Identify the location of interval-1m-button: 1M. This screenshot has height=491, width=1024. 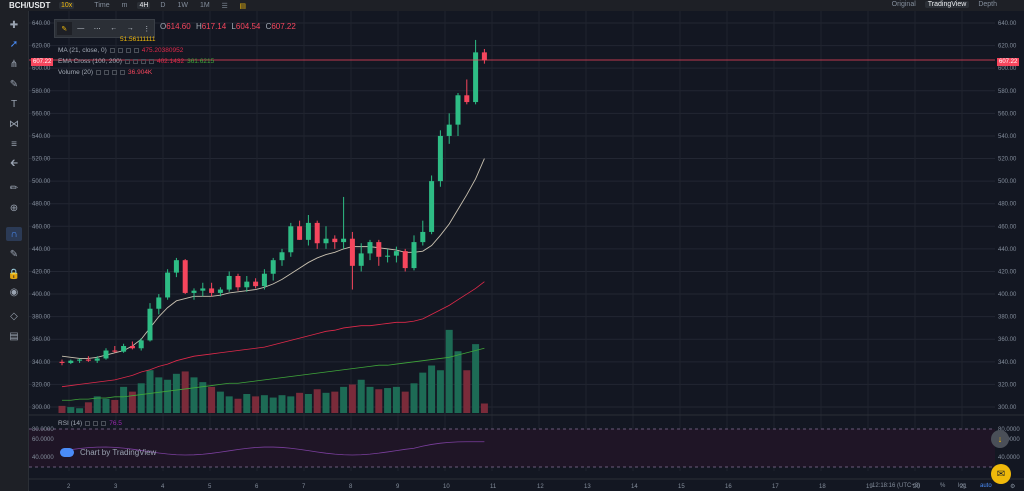
(204, 5).